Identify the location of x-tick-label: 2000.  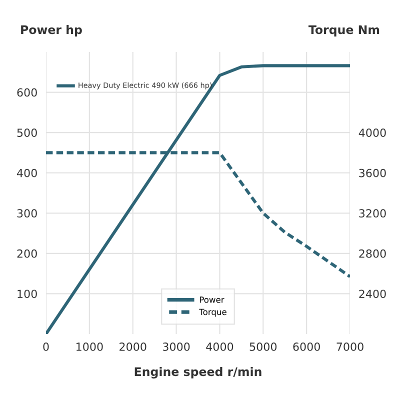
(133, 346).